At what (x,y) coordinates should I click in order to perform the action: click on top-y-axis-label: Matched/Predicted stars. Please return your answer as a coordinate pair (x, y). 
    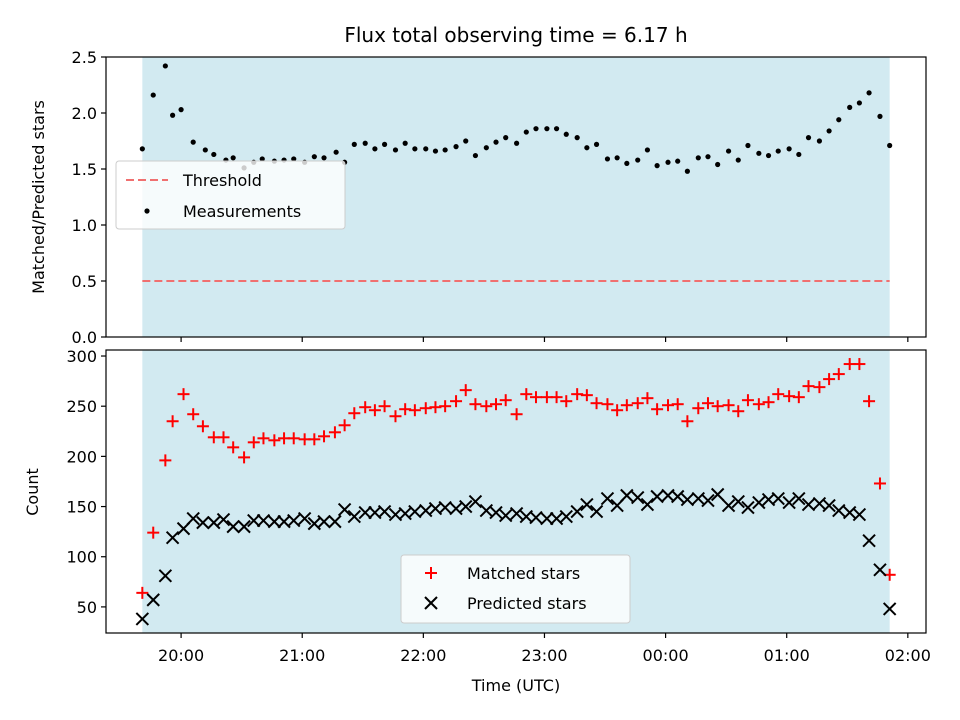
    Looking at the image, I should click on (38, 197).